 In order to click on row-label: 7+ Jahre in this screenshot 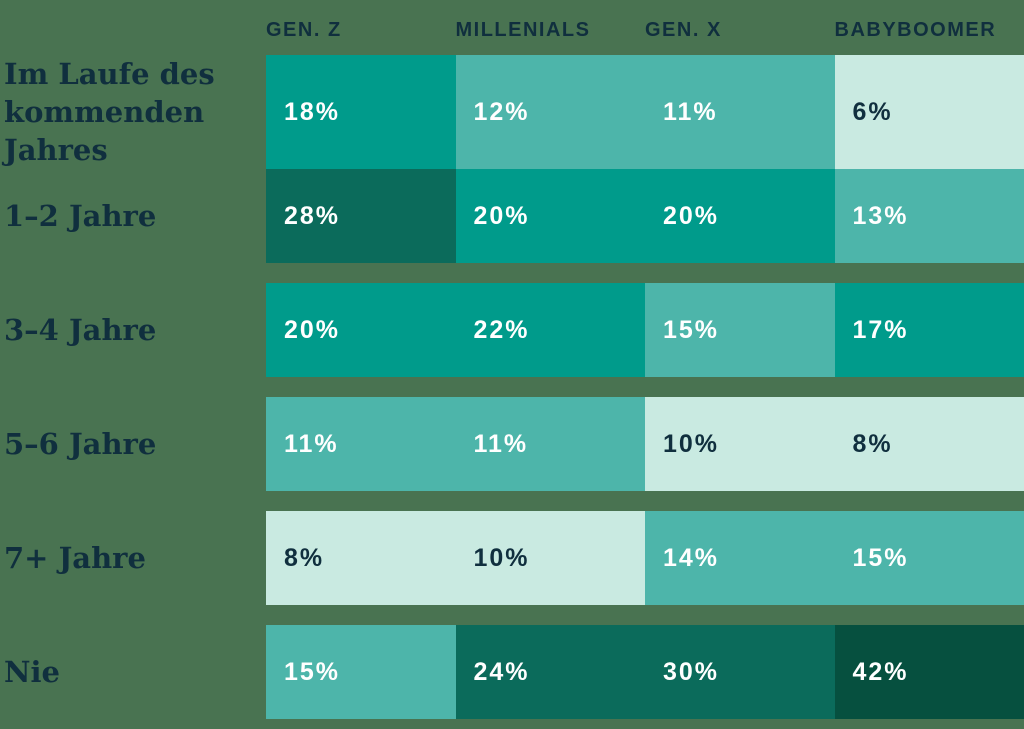, I will do `click(75, 558)`.